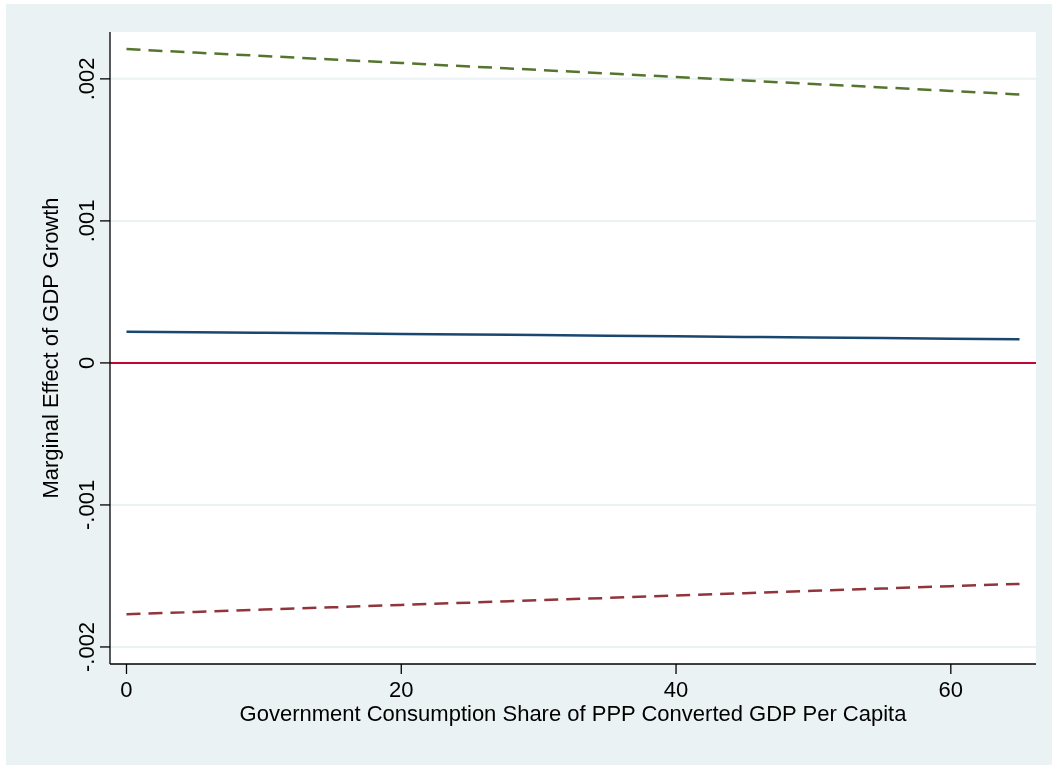 Image resolution: width=1054 pixels, height=769 pixels. Describe the element at coordinates (50, 348) in the screenshot. I see `y-axis-title: Marginal Effect of GDP Growth` at that location.